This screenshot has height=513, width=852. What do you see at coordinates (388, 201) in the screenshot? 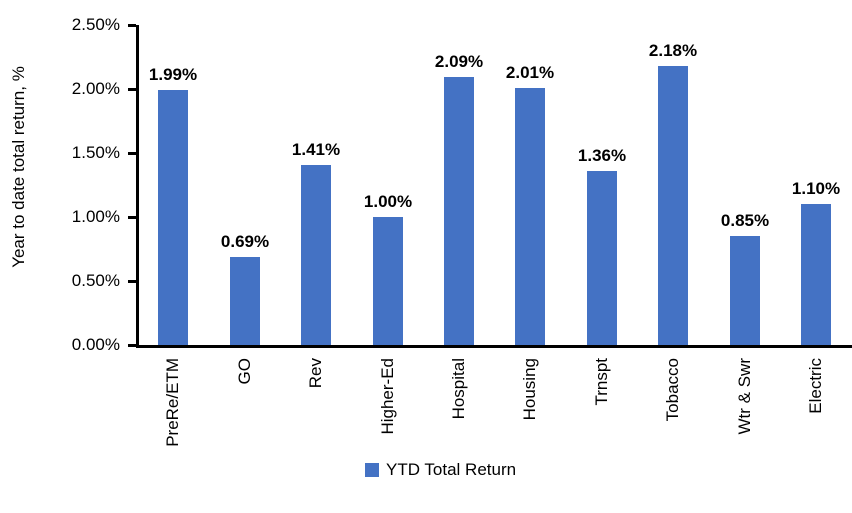
I see `bar-value-label: 1.00%` at bounding box center [388, 201].